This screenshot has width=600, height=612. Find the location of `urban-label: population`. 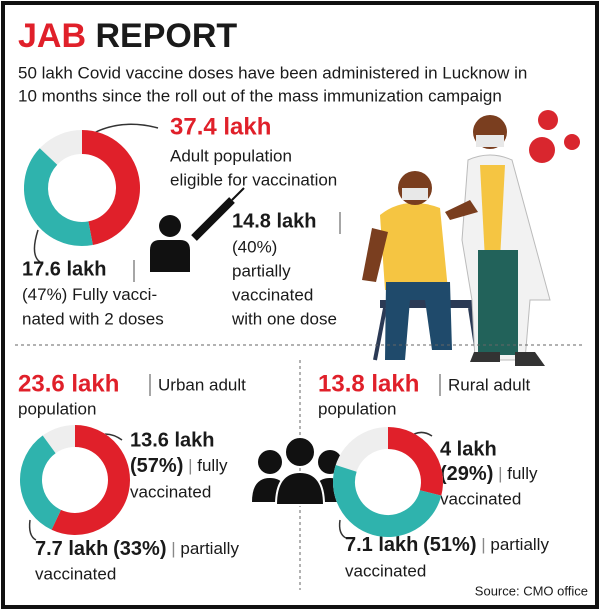

urban-label: population is located at coordinates (57, 408).